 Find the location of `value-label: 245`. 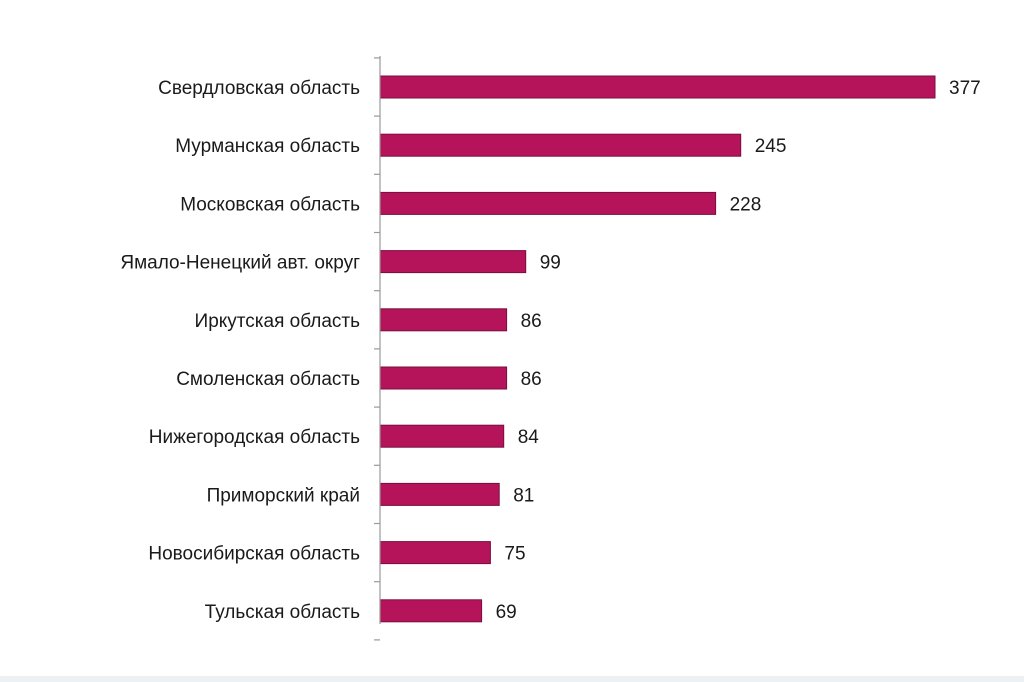

value-label: 245 is located at coordinates (771, 146).